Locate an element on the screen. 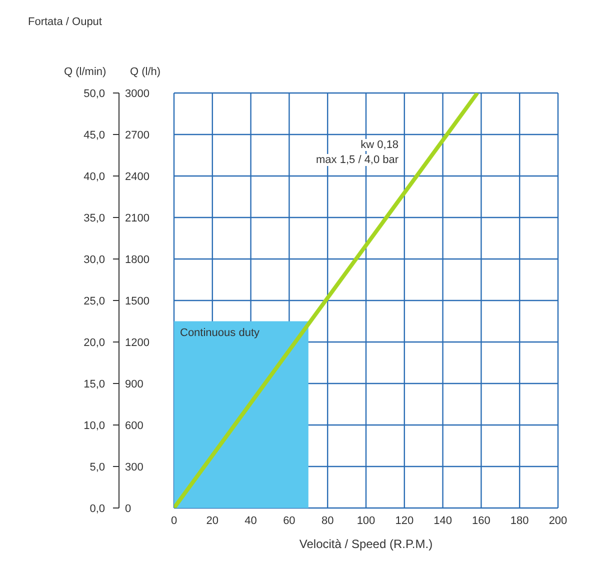  annotation: kw 0,18 is located at coordinates (379, 144).